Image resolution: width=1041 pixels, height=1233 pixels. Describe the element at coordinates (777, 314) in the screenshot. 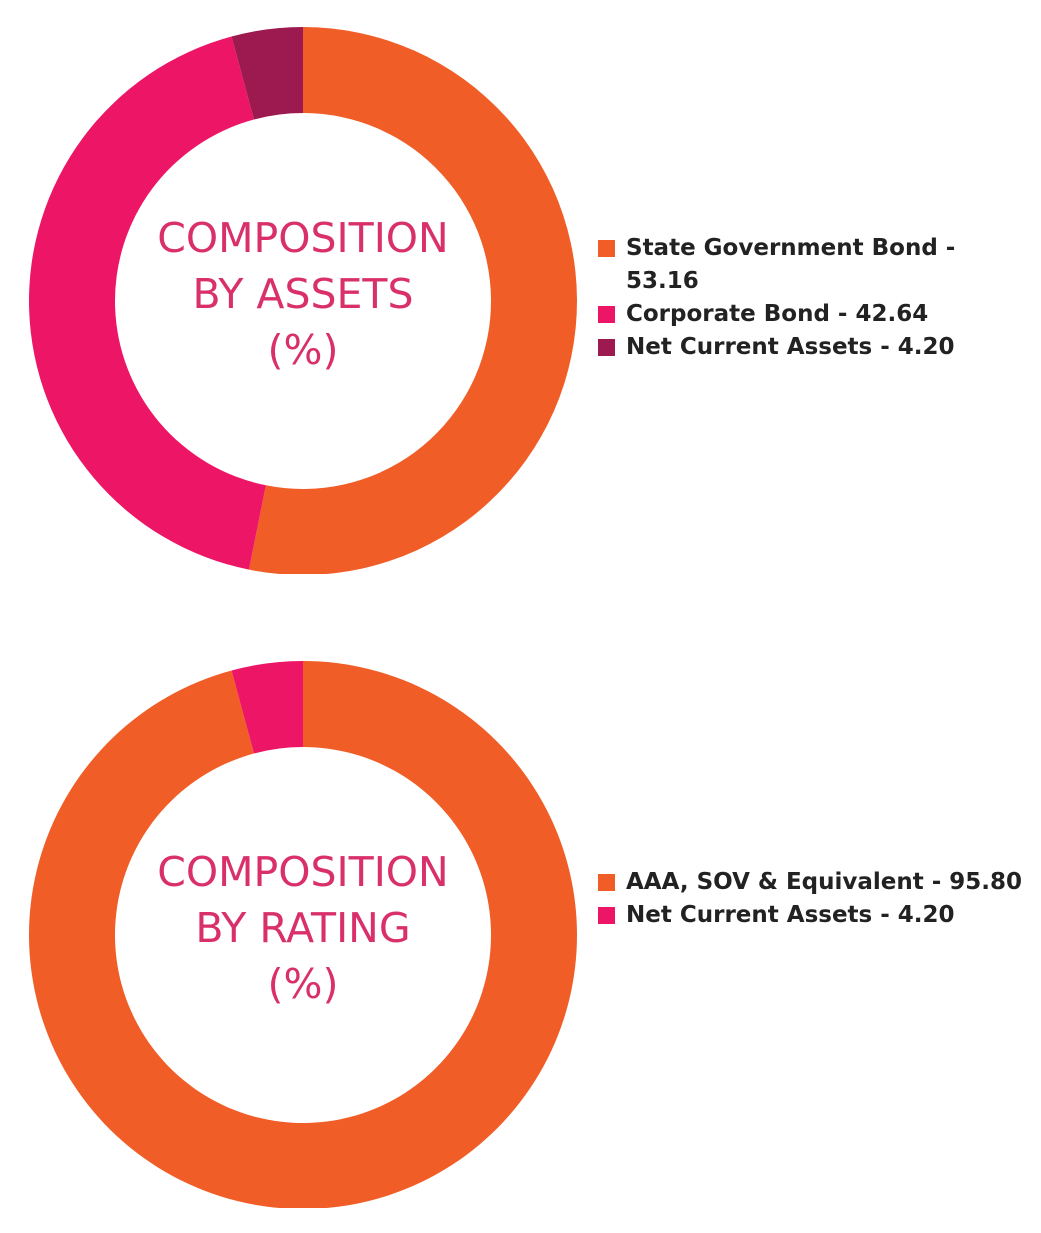

I see `legend-label-2: Corporate Bond - 42.64` at that location.